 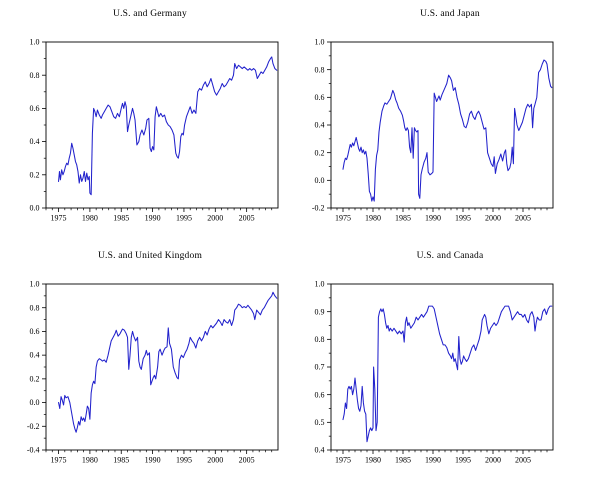 What do you see at coordinates (320, 311) in the screenshot?
I see `svg-text: 0.9` at bounding box center [320, 311].